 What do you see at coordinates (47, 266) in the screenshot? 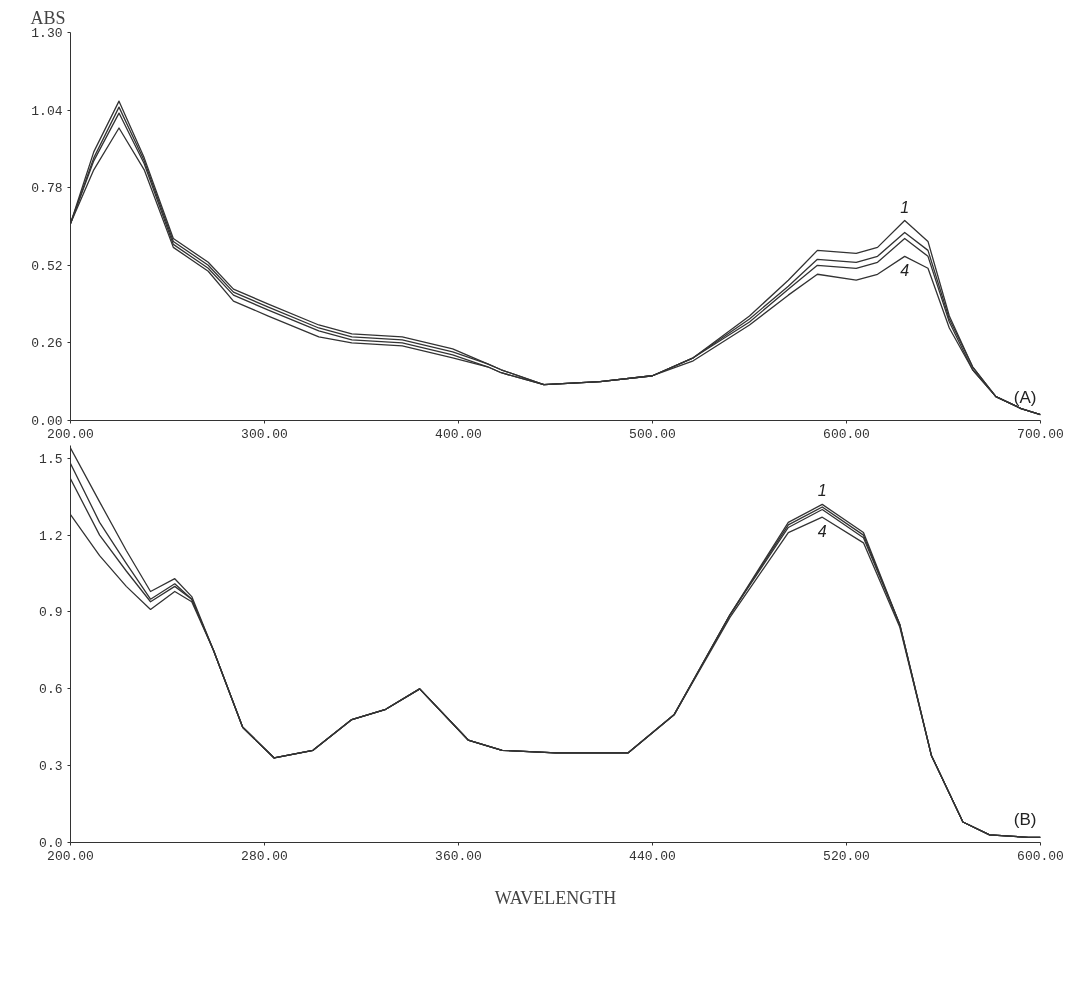
I see `y-tick-label: 0.52` at bounding box center [47, 266].